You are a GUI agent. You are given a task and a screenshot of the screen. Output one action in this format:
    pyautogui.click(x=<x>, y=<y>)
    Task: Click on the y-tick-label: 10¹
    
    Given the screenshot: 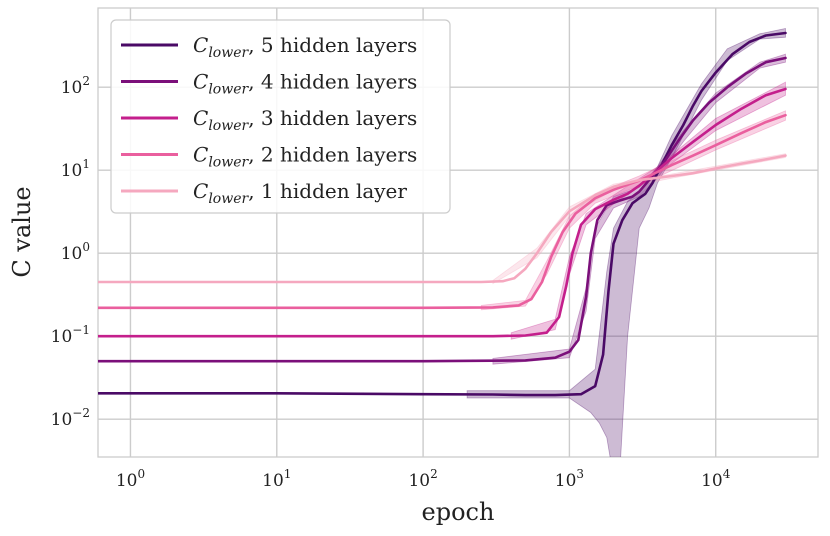 What is the action you would take?
    pyautogui.click(x=75, y=169)
    